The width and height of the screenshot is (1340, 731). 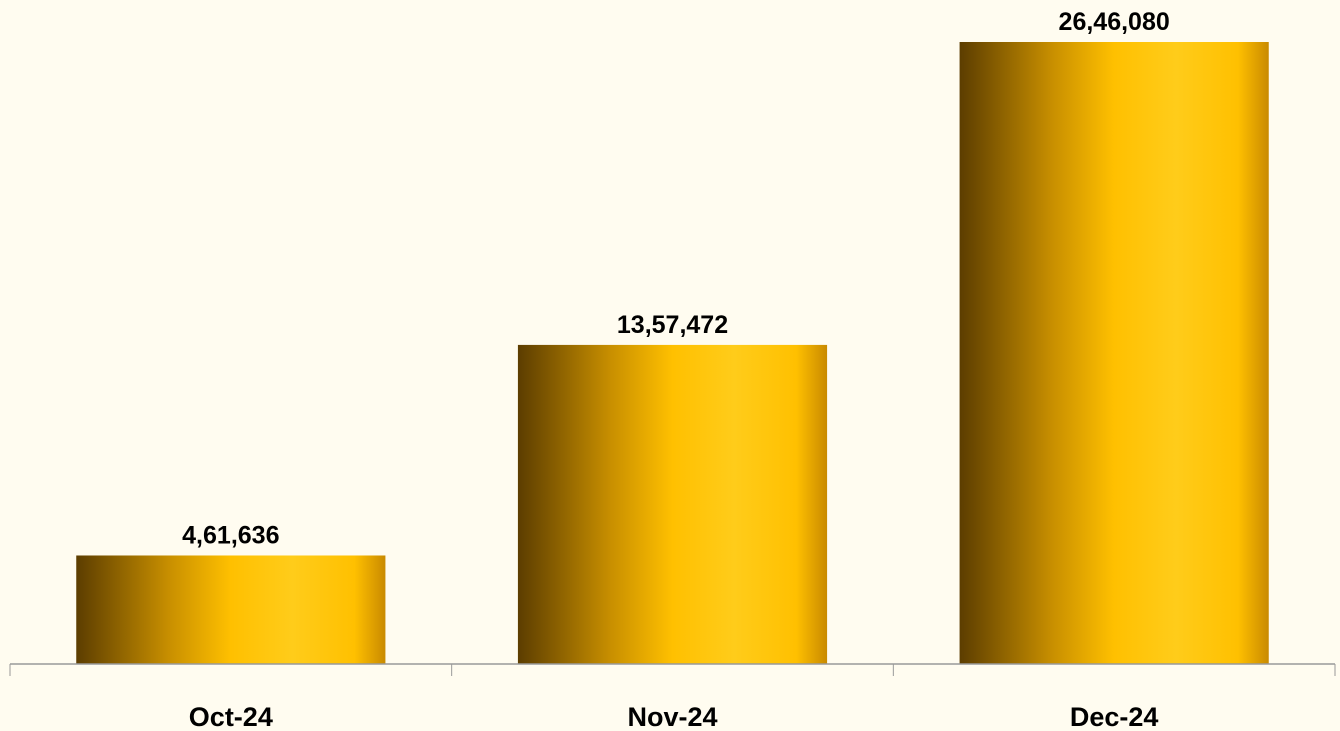 What do you see at coordinates (231, 716) in the screenshot?
I see `x-tick-label: Oct-24` at bounding box center [231, 716].